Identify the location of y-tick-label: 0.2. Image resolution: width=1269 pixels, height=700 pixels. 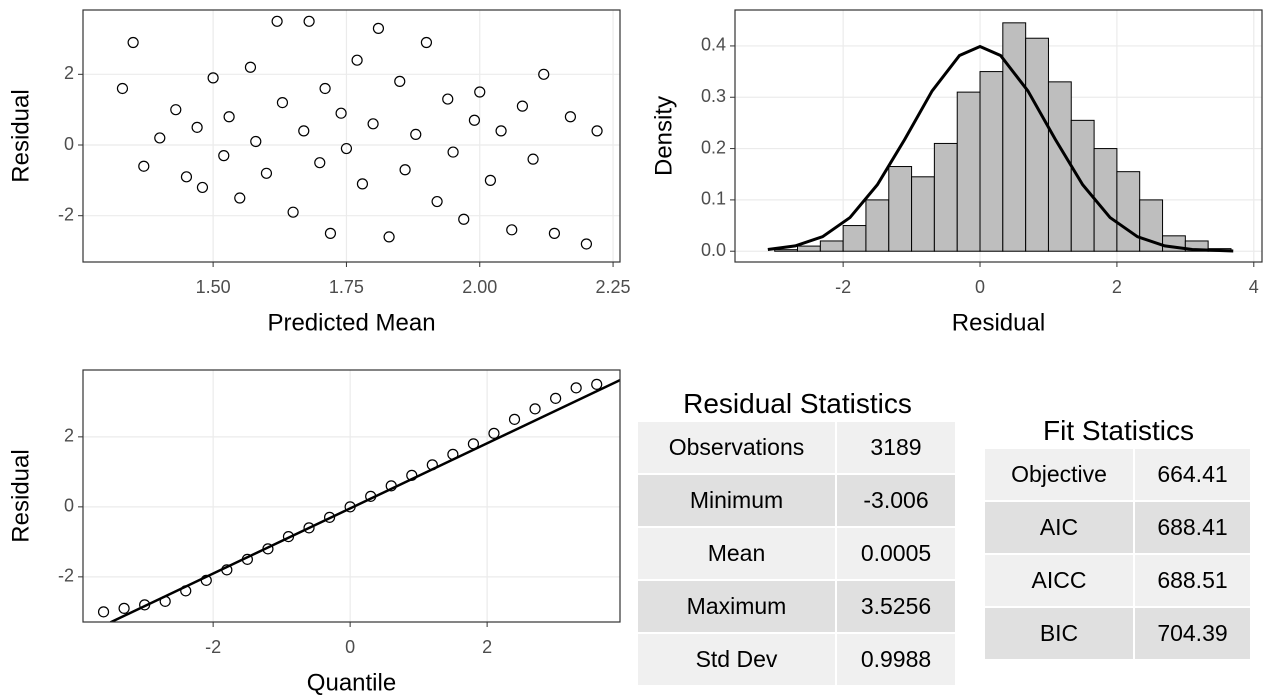
(713, 147).